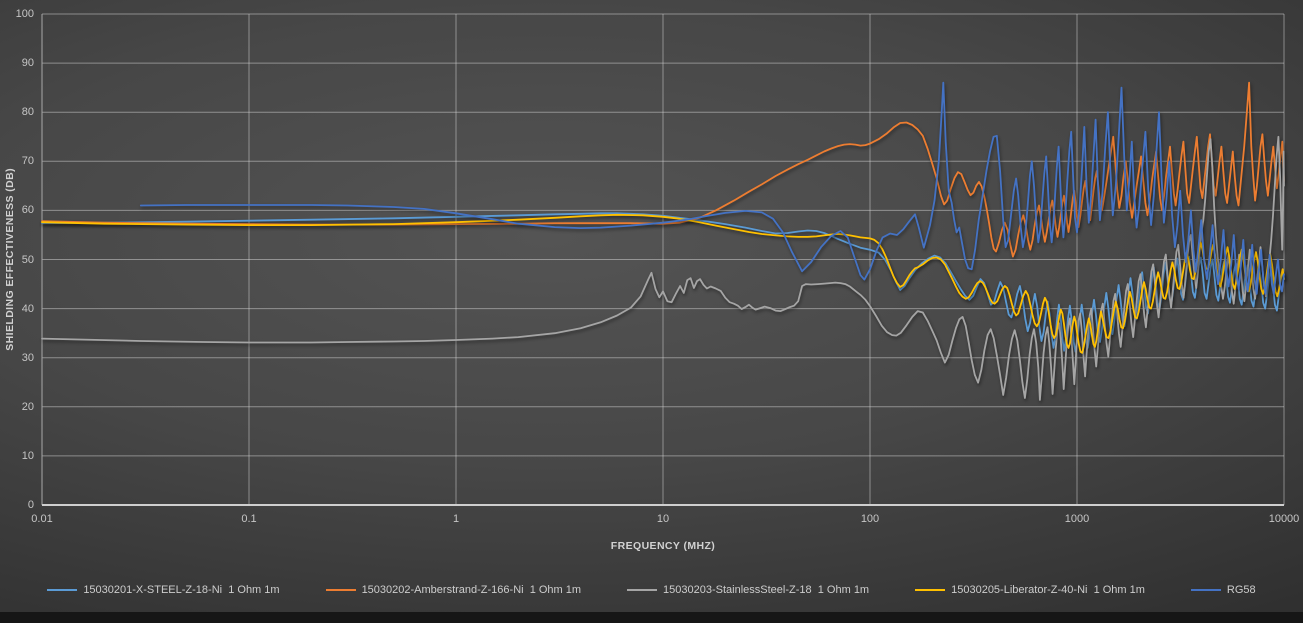 The image size is (1303, 623). Describe the element at coordinates (1223, 590) in the screenshot. I see `legend-item-5: RG58` at that location.